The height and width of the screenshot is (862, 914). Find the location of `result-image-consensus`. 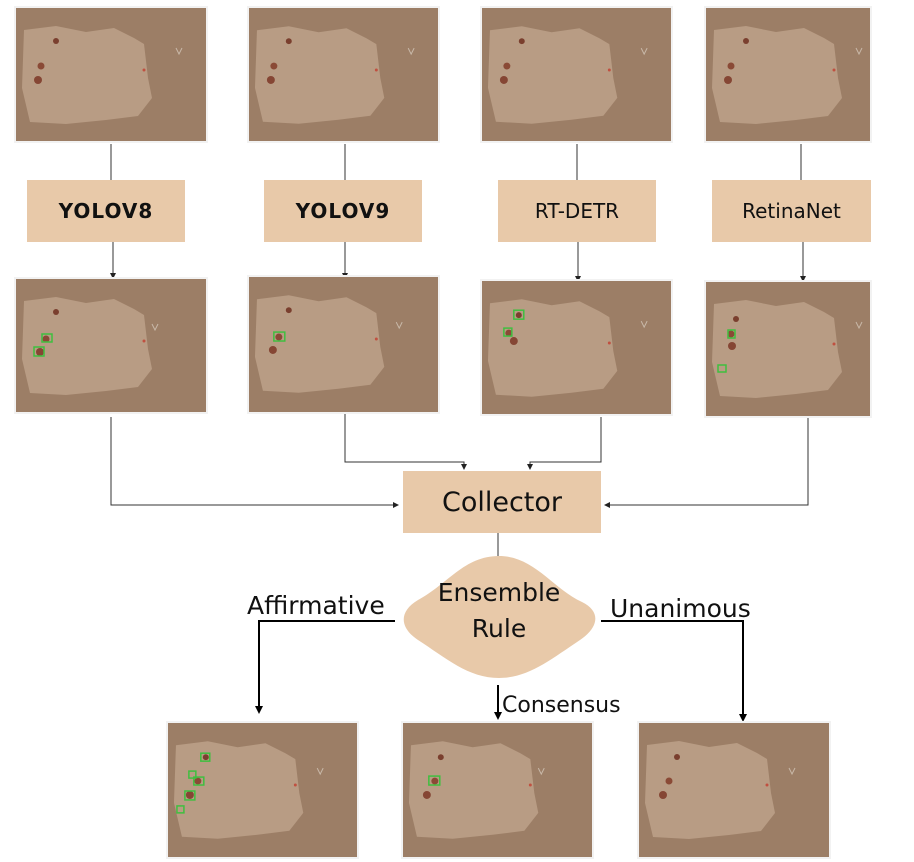

result-image-consensus is located at coordinates (497, 790).